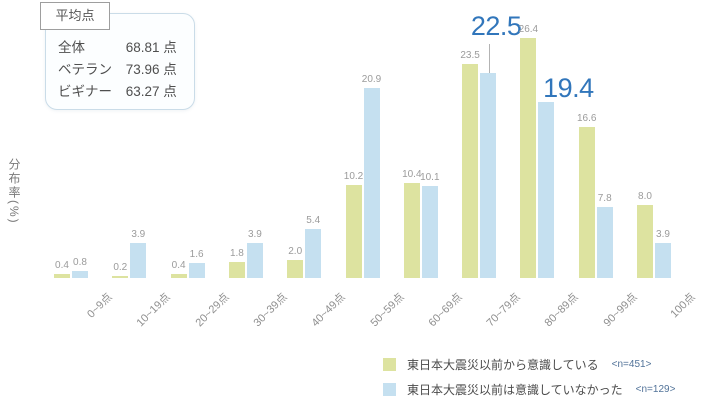 The width and height of the screenshot is (704, 404). What do you see at coordinates (178, 266) in the screenshot?
I see `value-label-s0-c2: 0.4` at bounding box center [178, 266].